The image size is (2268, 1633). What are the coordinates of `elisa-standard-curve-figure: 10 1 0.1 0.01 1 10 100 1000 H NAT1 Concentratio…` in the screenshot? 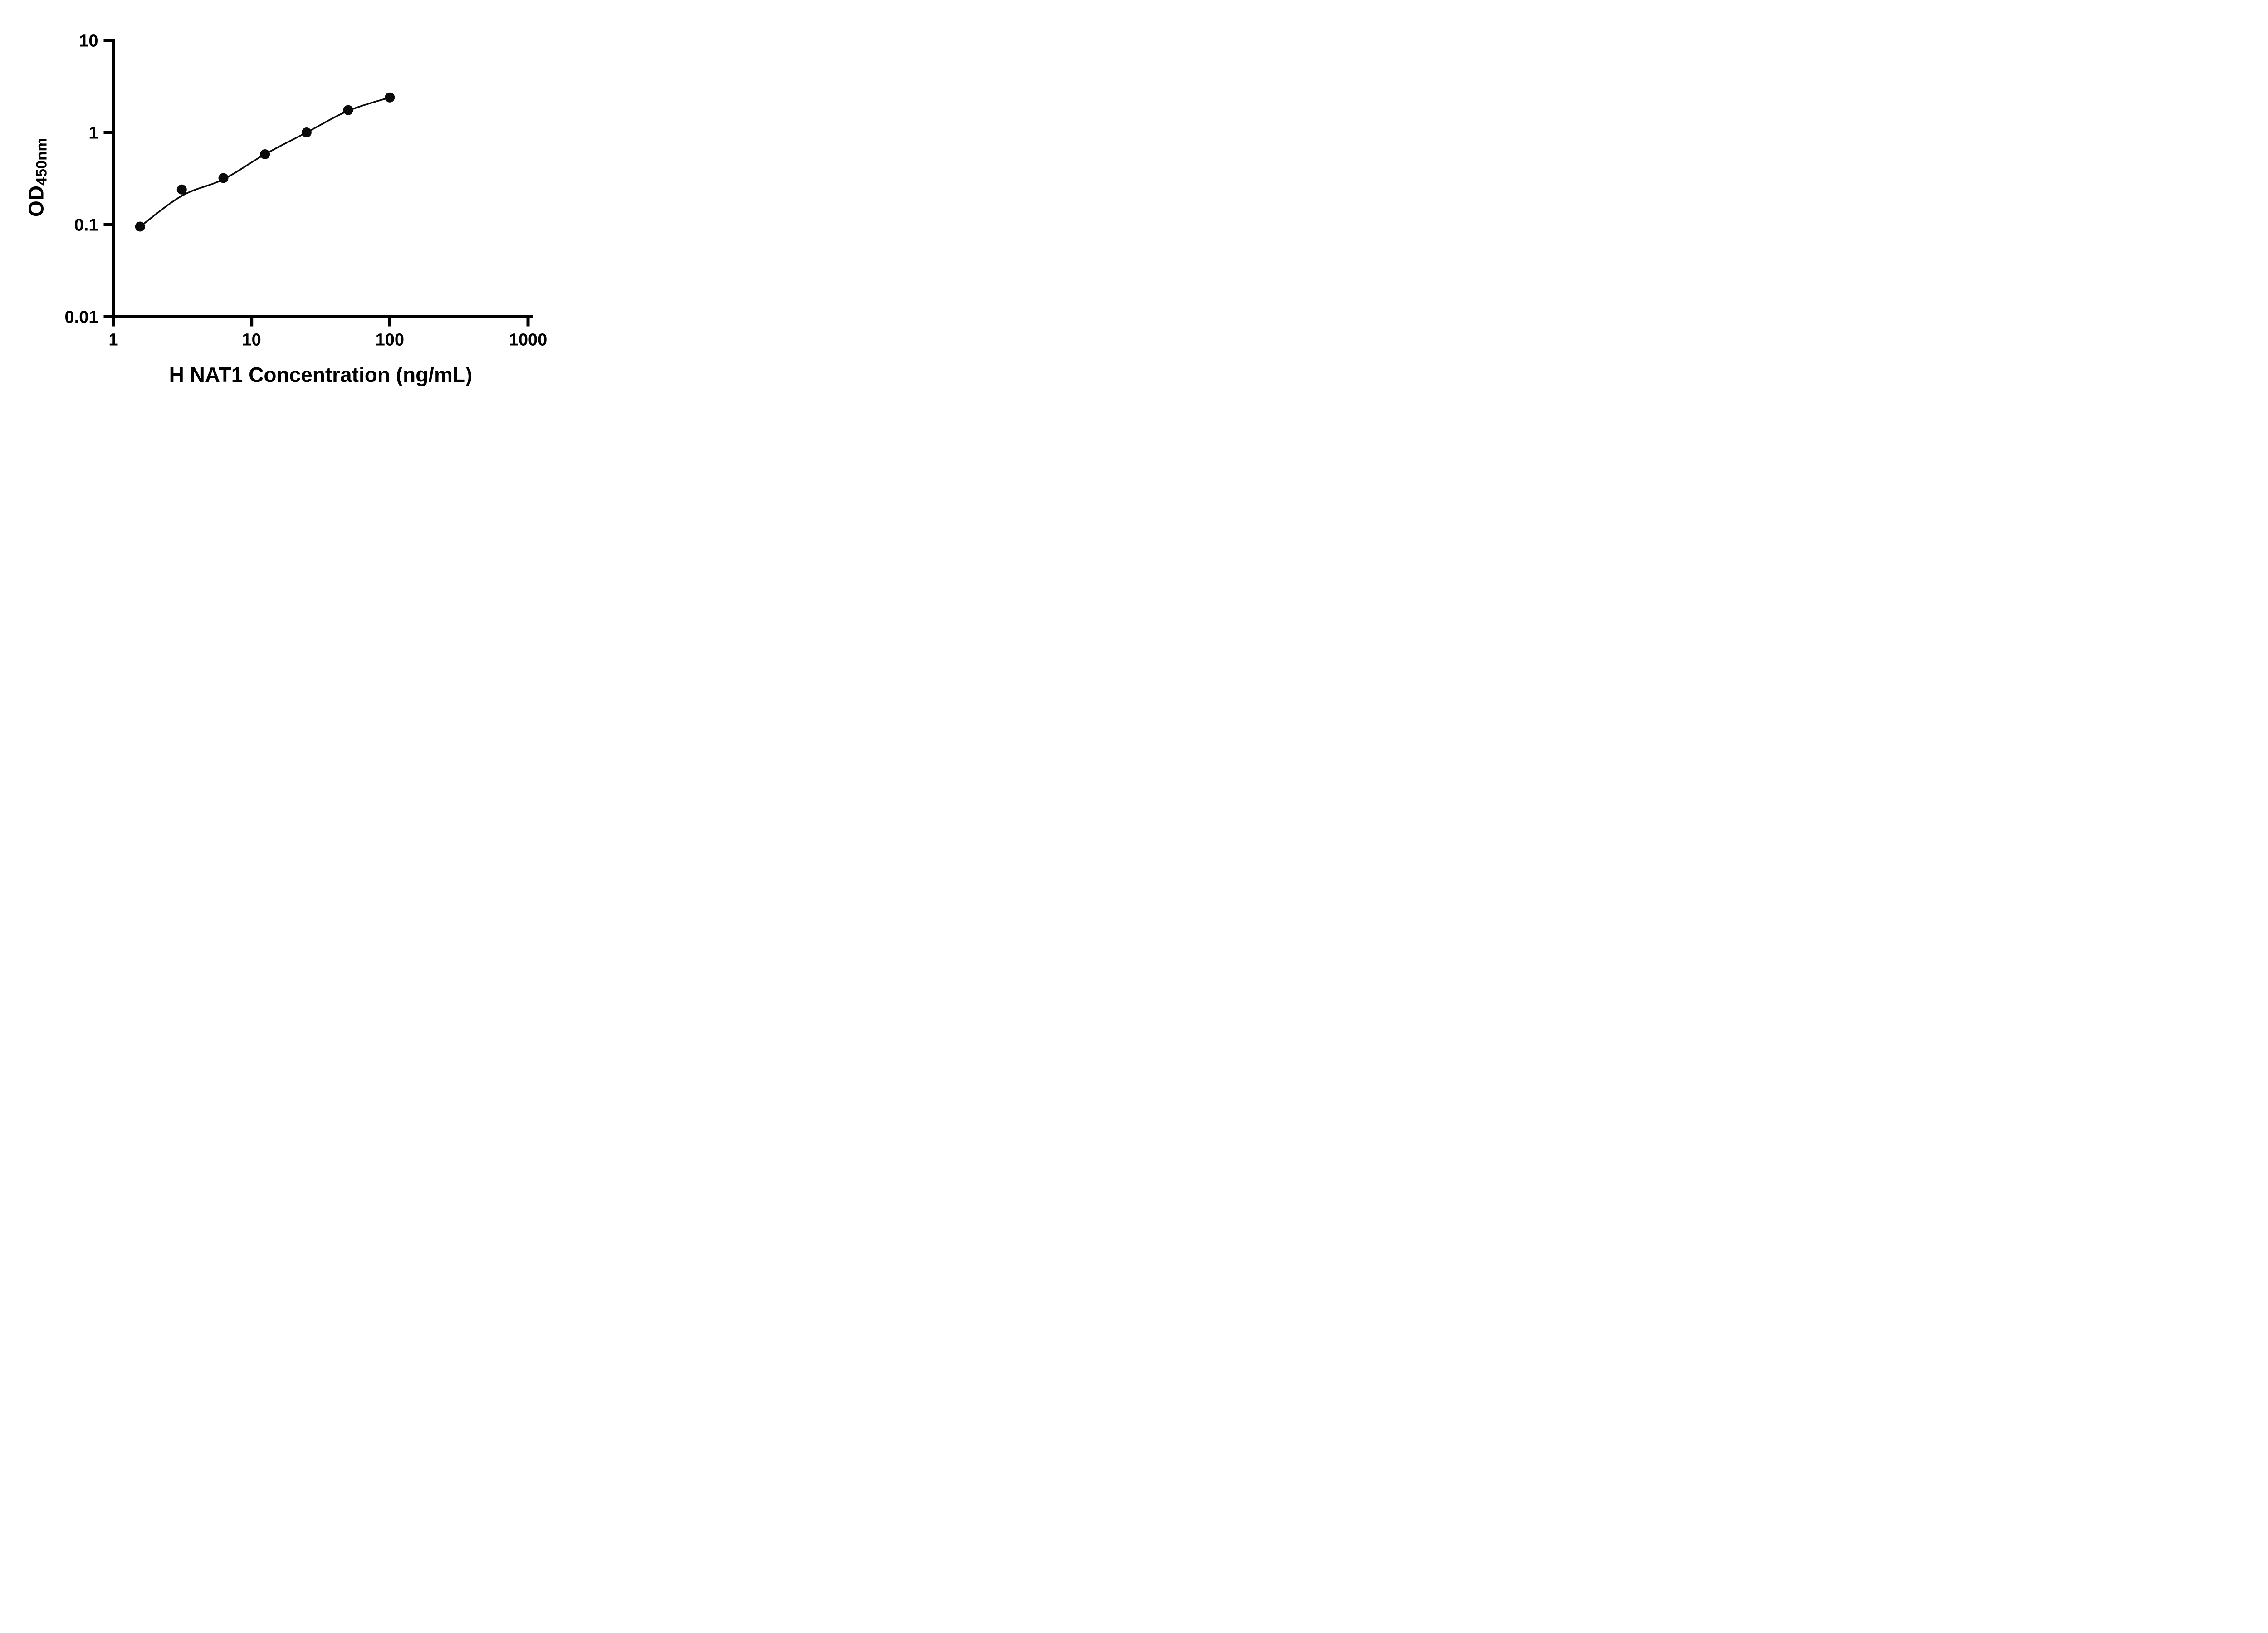 It's located at (291, 204).